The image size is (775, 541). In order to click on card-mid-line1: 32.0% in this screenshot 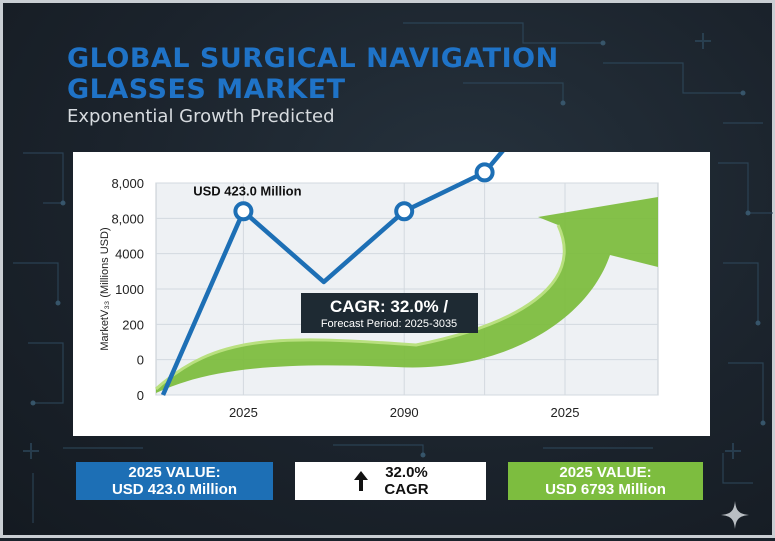, I will do `click(406, 472)`.